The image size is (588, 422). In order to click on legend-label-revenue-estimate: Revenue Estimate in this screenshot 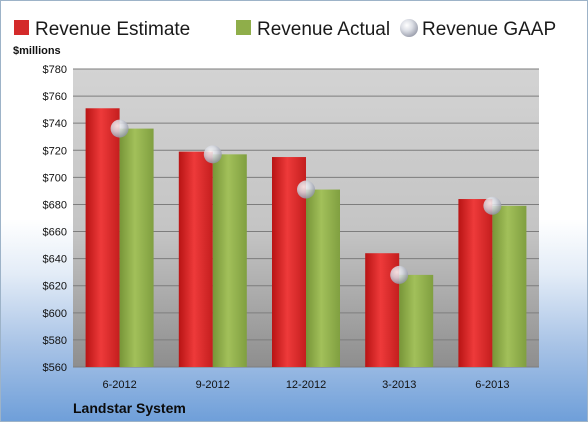, I will do `click(112, 29)`.